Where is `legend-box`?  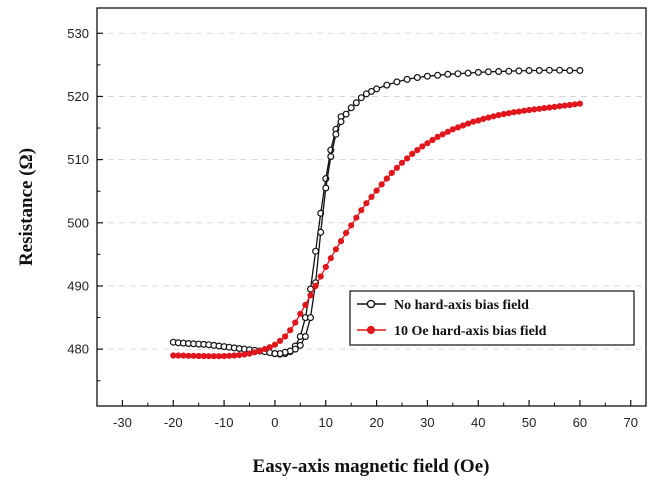
legend-box is located at coordinates (492, 318).